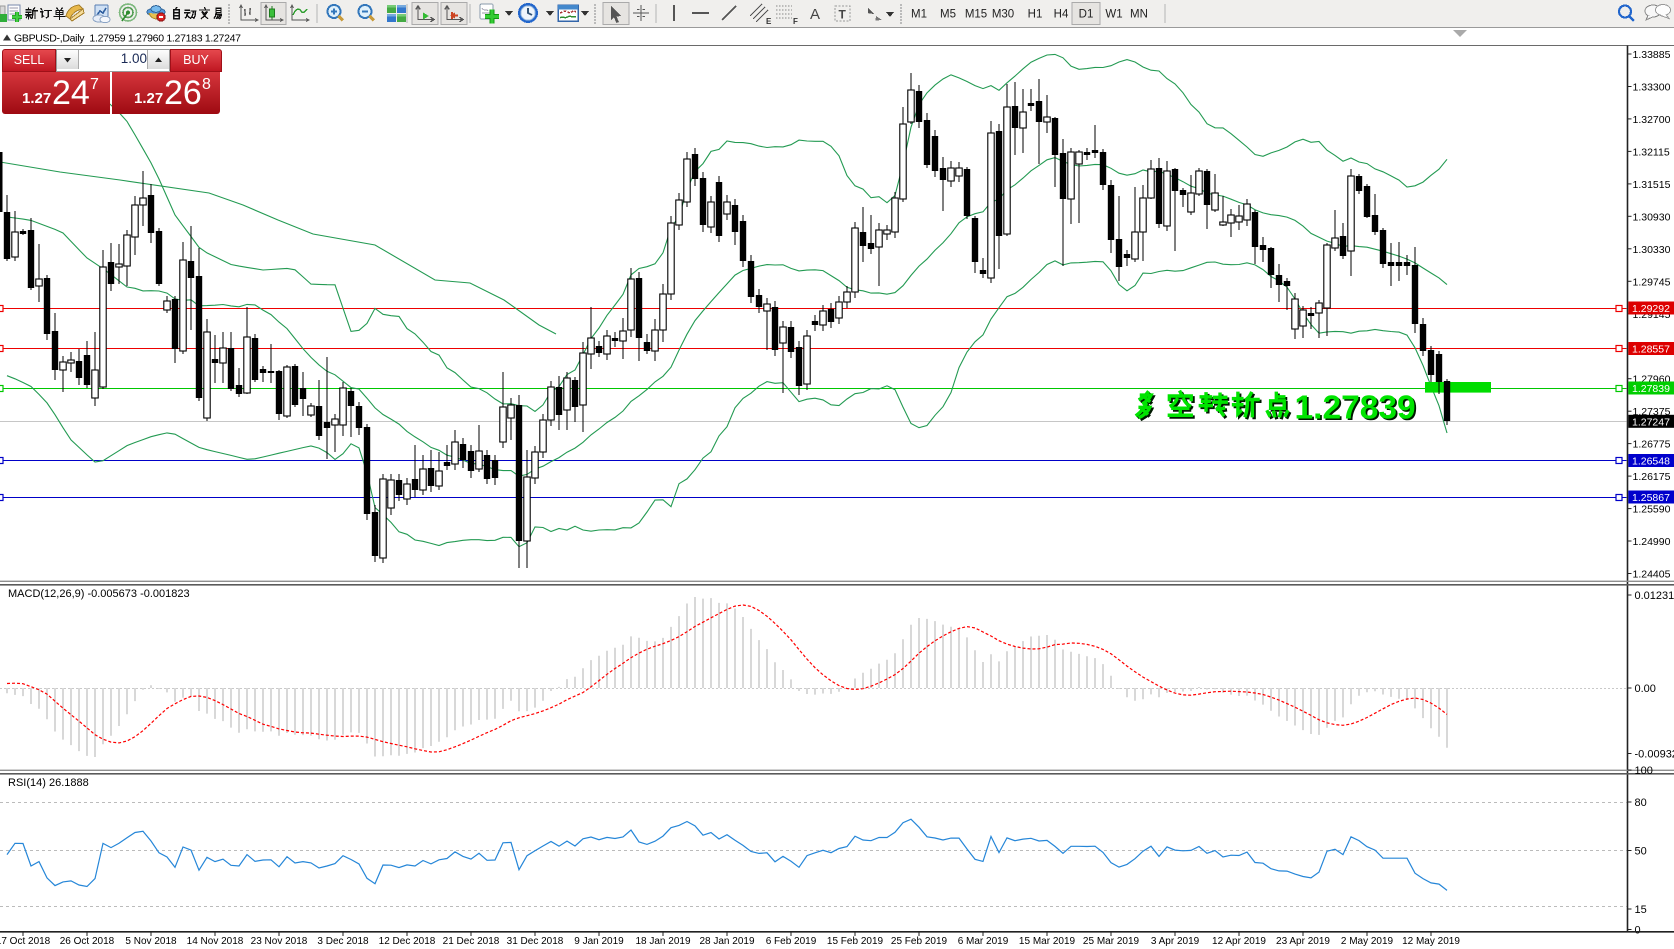 Image resolution: width=1674 pixels, height=949 pixels. What do you see at coordinates (662, 941) in the screenshot?
I see `svg-text: 18 Jan 2019` at bounding box center [662, 941].